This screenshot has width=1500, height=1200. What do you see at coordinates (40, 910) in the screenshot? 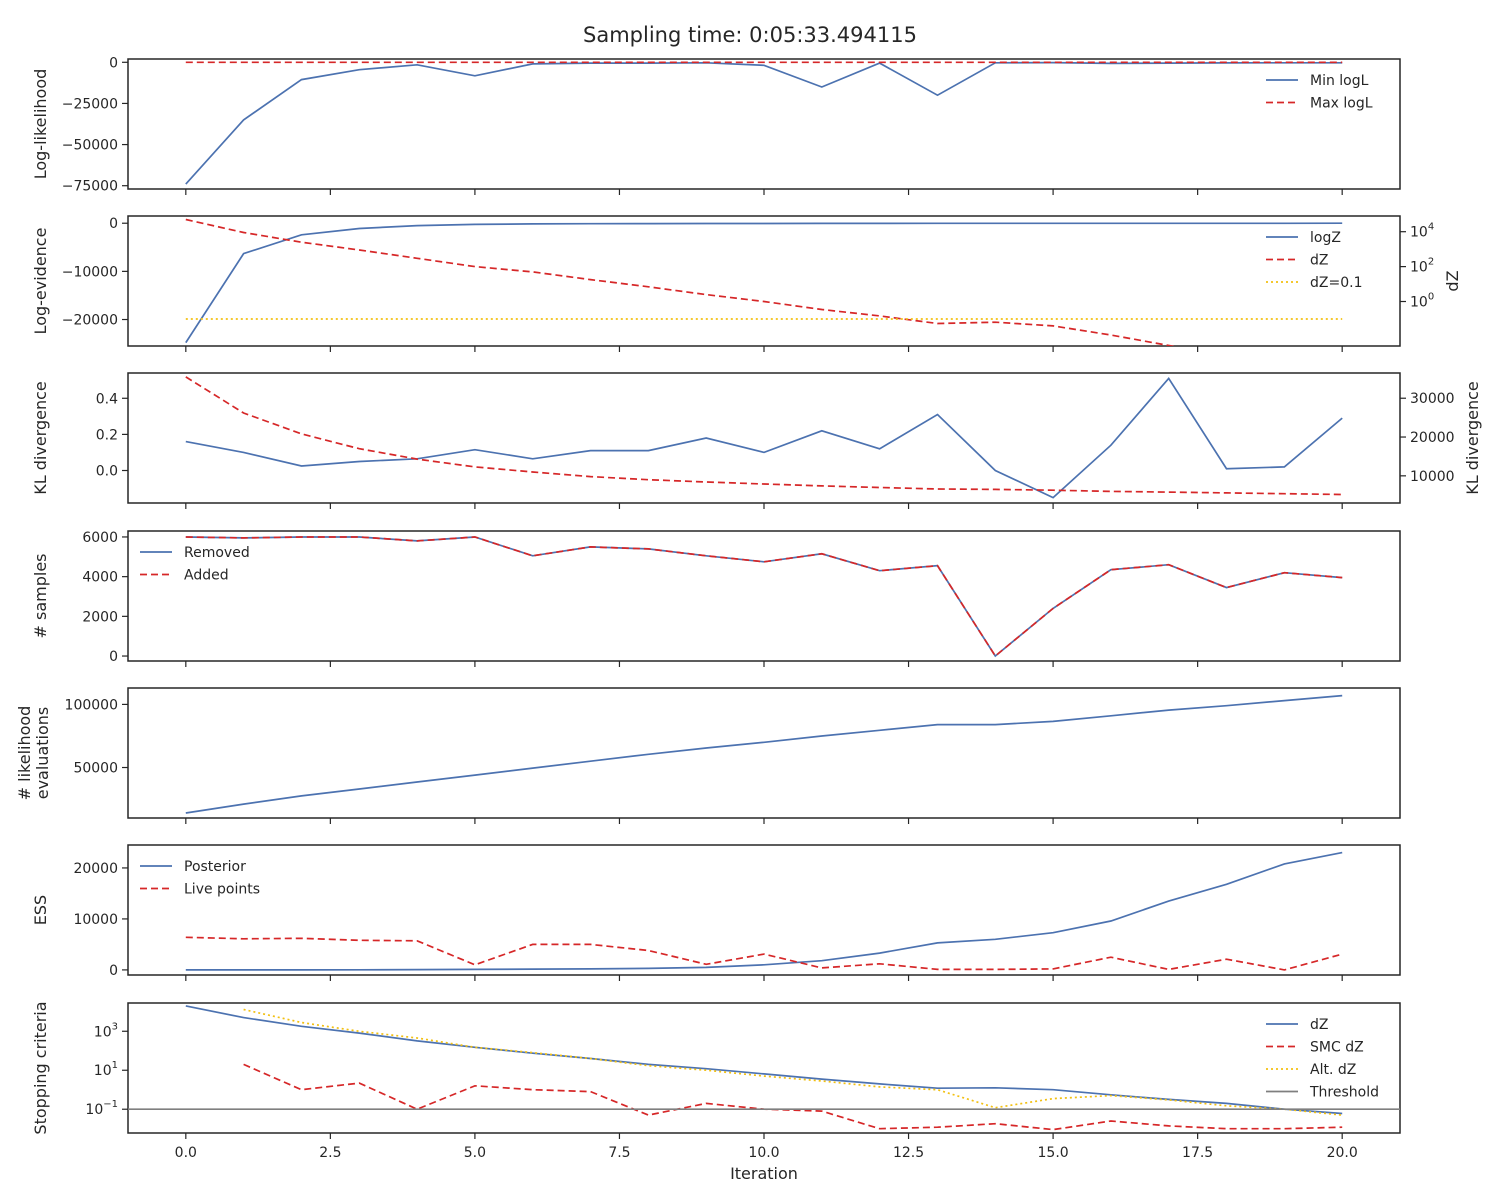
I see `y-axis-label: ESS` at bounding box center [40, 910].